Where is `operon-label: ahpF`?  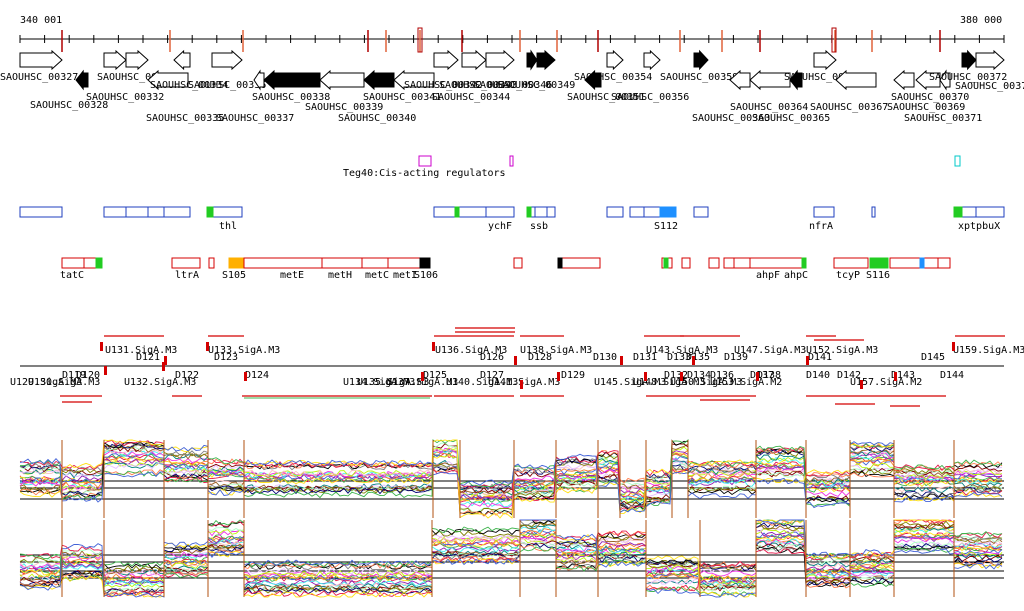 operon-label: ahpF is located at coordinates (768, 275).